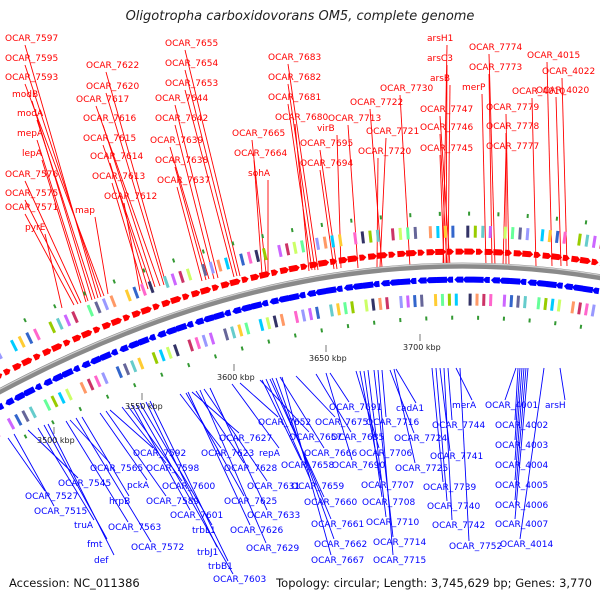  I want to click on scale-ticks: 3500 kbp 3550 kbp 3600 kbp 3650 kbp 3700 kbp, so click(239, 389).